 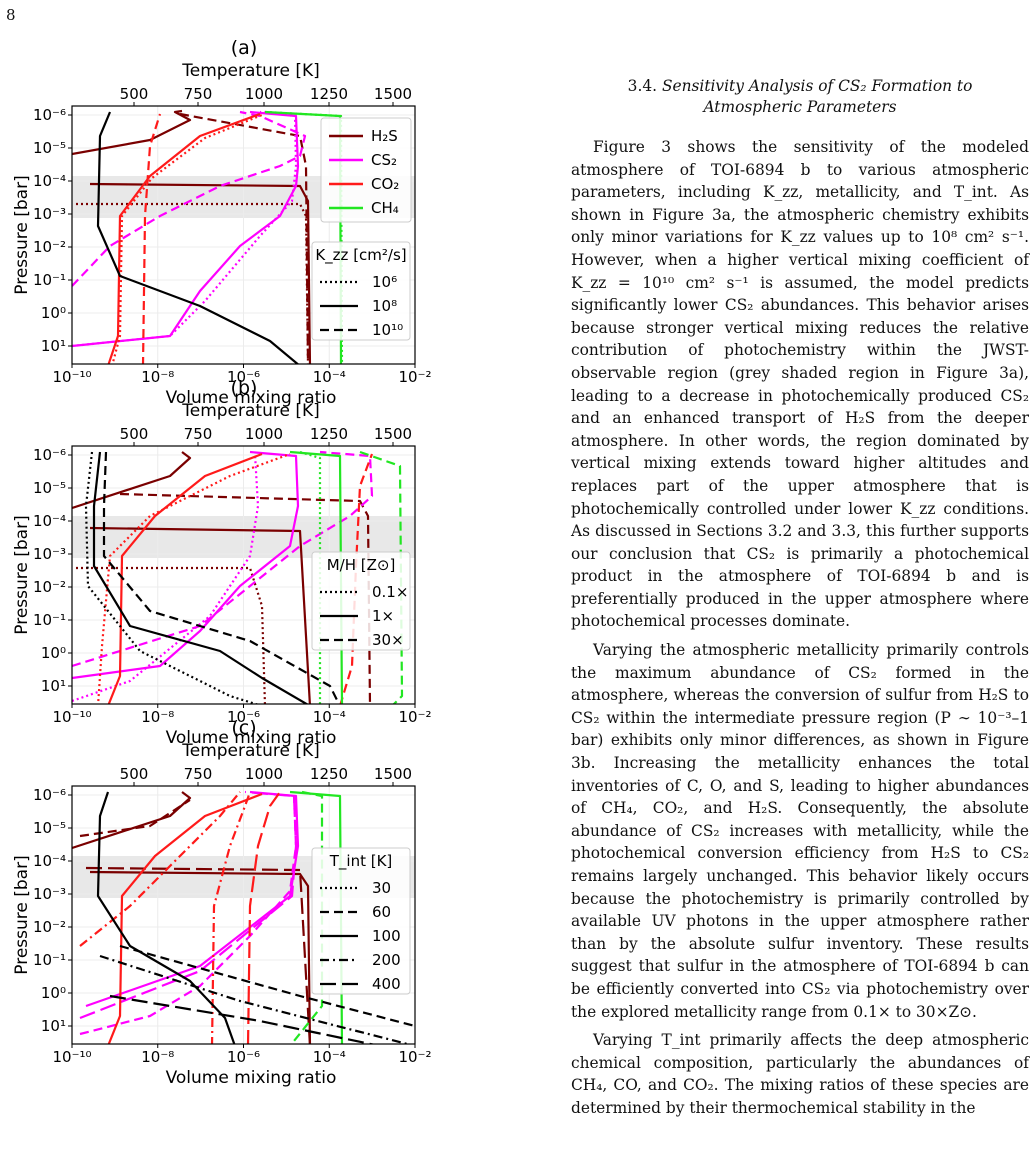 What do you see at coordinates (384, 306) in the screenshot?
I see `style-legend-label: 10⁸` at bounding box center [384, 306].